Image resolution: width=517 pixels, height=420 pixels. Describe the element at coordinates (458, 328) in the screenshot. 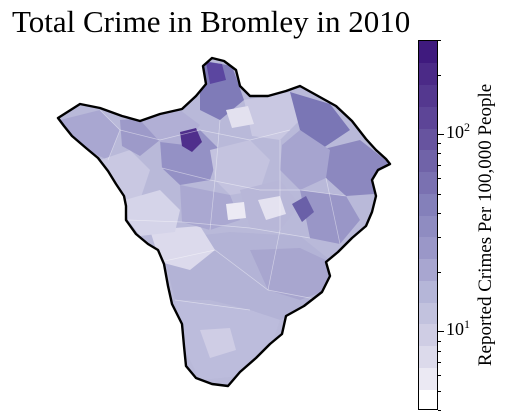

I see `colorbar-tick-label: 10¹` at that location.